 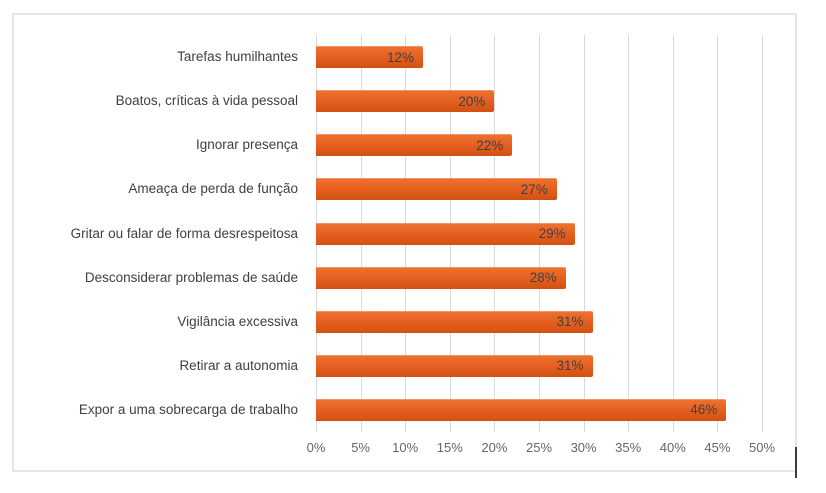 I want to click on x-tick-label-15: 15%, so click(x=449, y=447).